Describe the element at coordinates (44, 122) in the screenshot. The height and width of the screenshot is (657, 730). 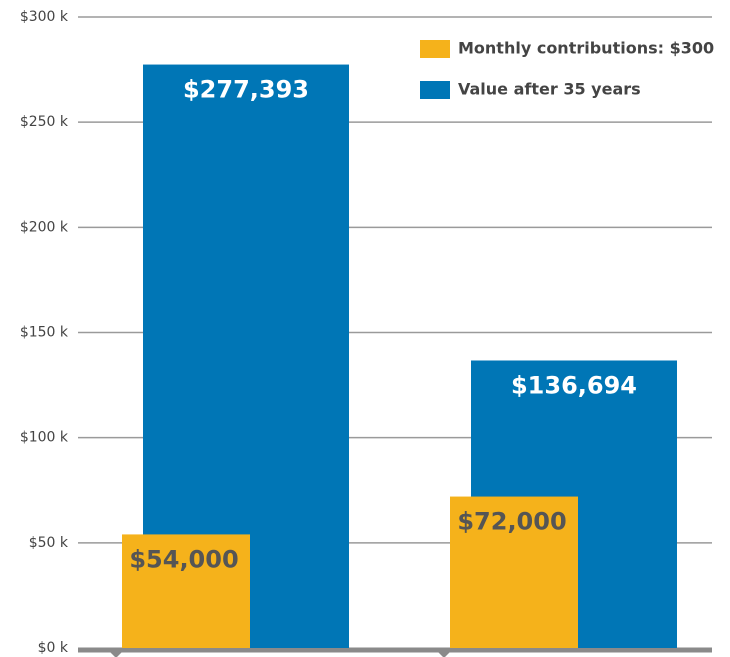
I see `y-tick-label: $250 k` at that location.